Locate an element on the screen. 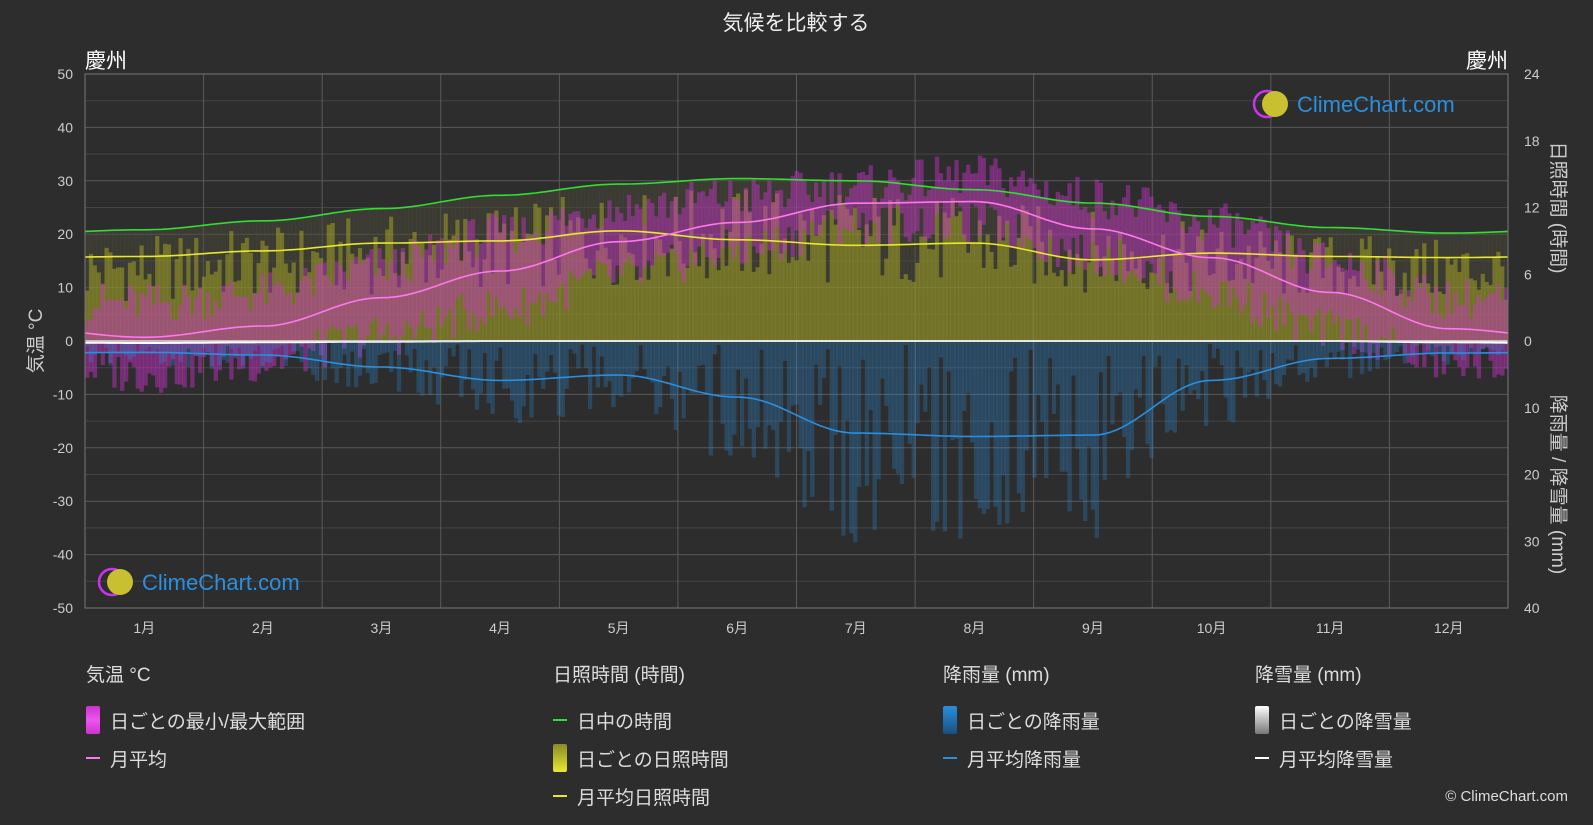 This screenshot has height=825, width=1593. temp-mean-swatch is located at coordinates (93, 758).